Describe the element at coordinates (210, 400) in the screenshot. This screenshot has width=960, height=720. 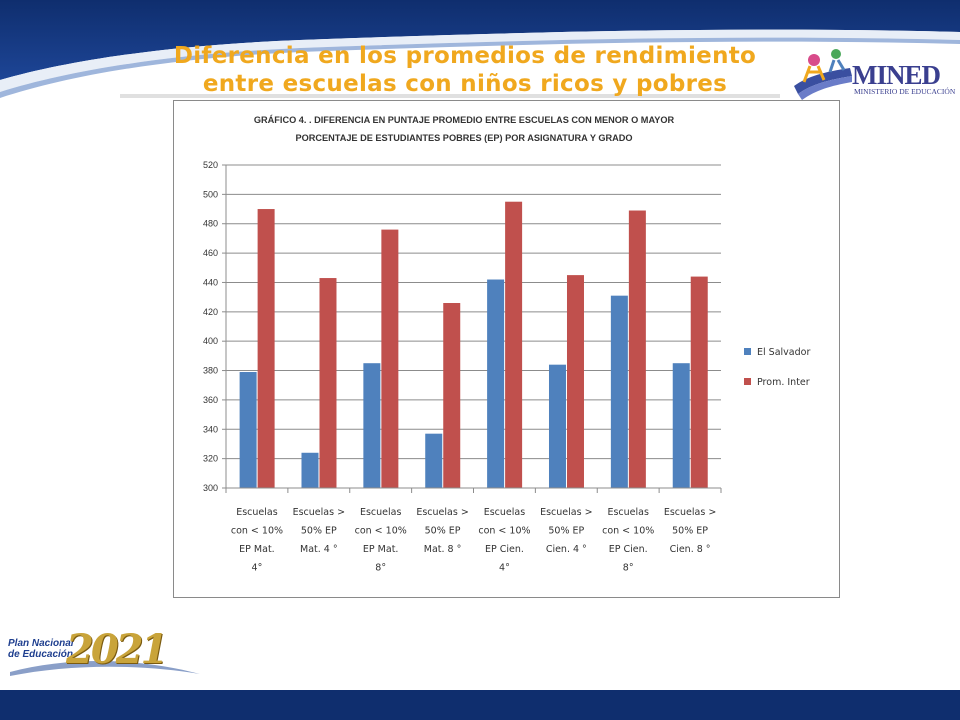
I see `y-tick-label: 360` at that location.